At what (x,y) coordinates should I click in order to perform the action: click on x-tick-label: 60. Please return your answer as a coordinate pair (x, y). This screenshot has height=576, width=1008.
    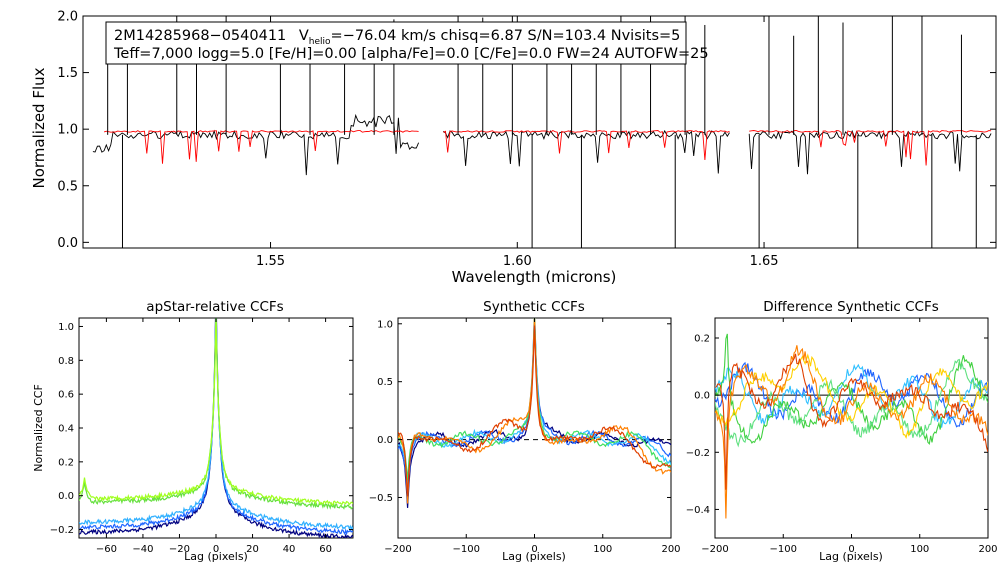
    Looking at the image, I should click on (325, 549).